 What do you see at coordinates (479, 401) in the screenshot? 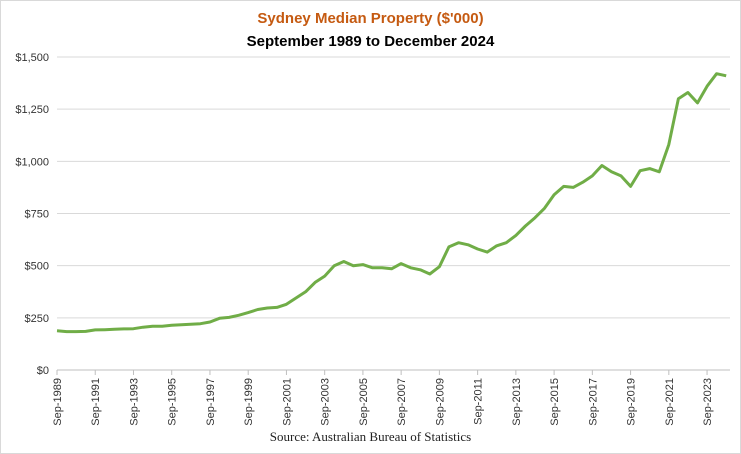
I see `x-tick-label: Sep-2011` at bounding box center [479, 401].